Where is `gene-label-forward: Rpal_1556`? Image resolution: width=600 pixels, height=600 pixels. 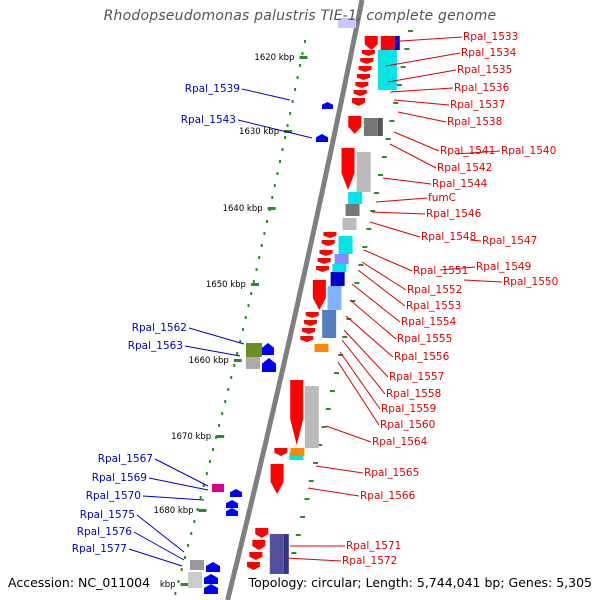
gene-label-forward: Rpal_1556 is located at coordinates (422, 357).